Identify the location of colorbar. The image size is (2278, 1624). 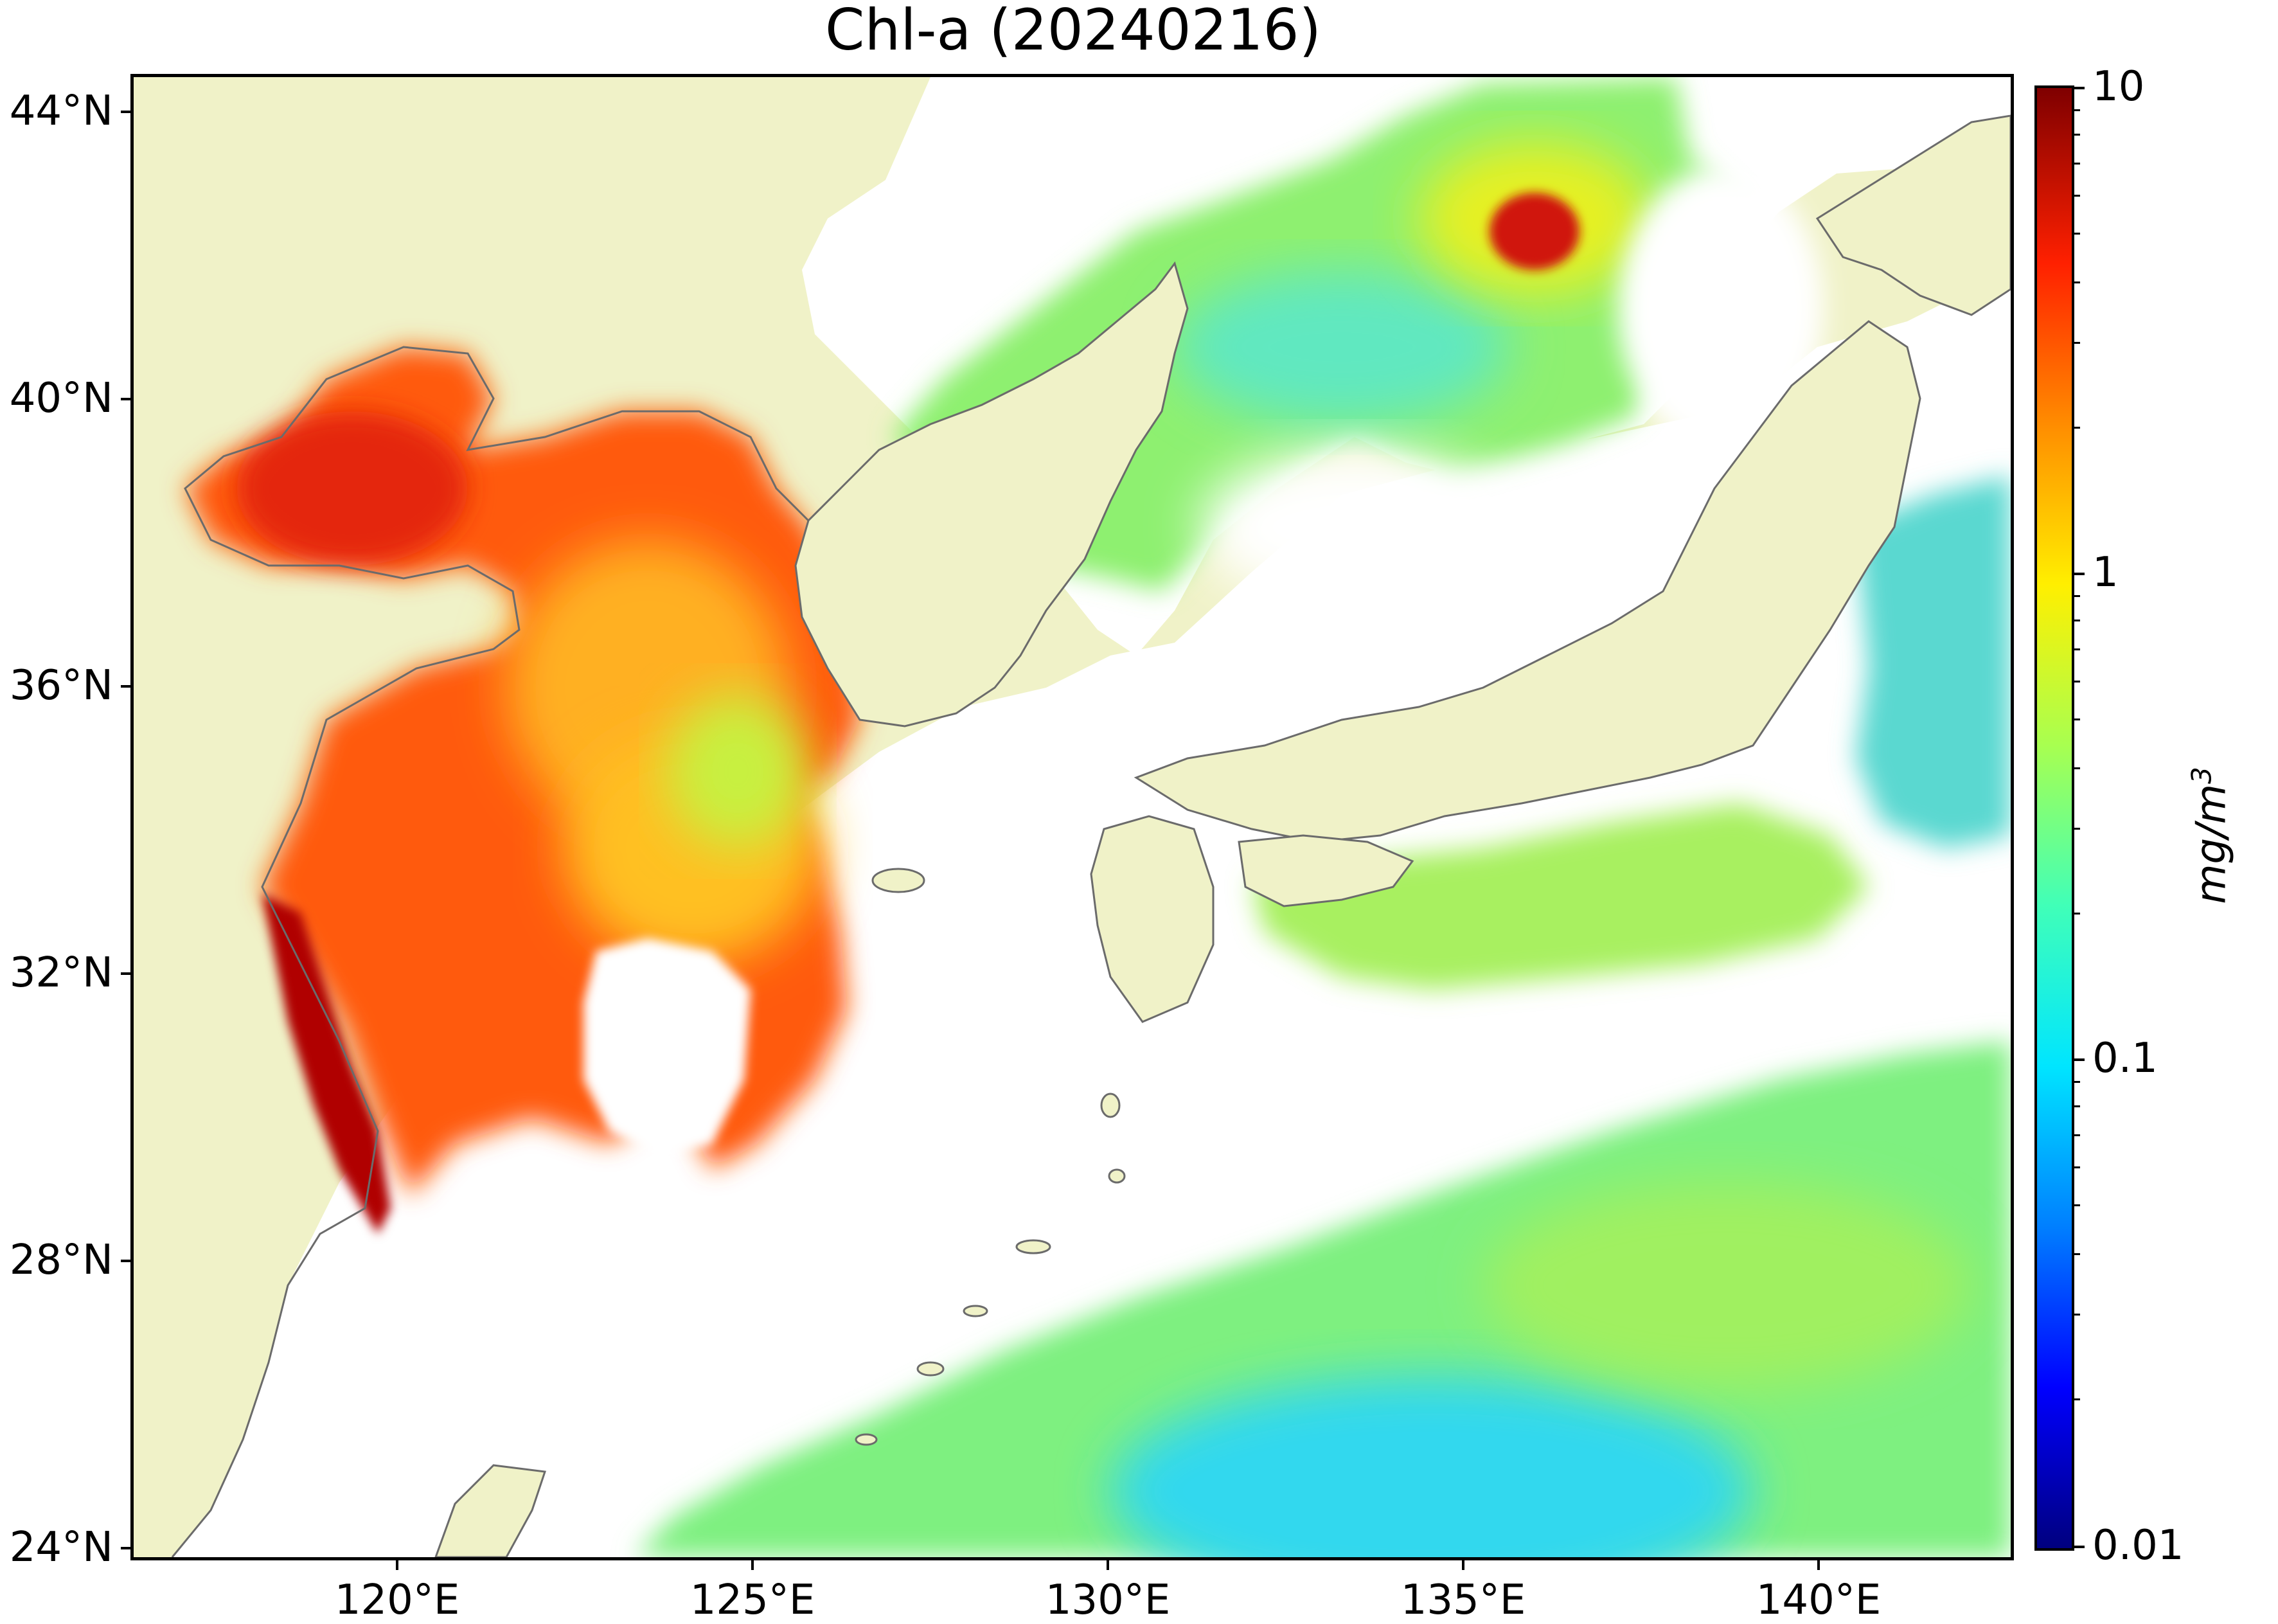
(2054, 818).